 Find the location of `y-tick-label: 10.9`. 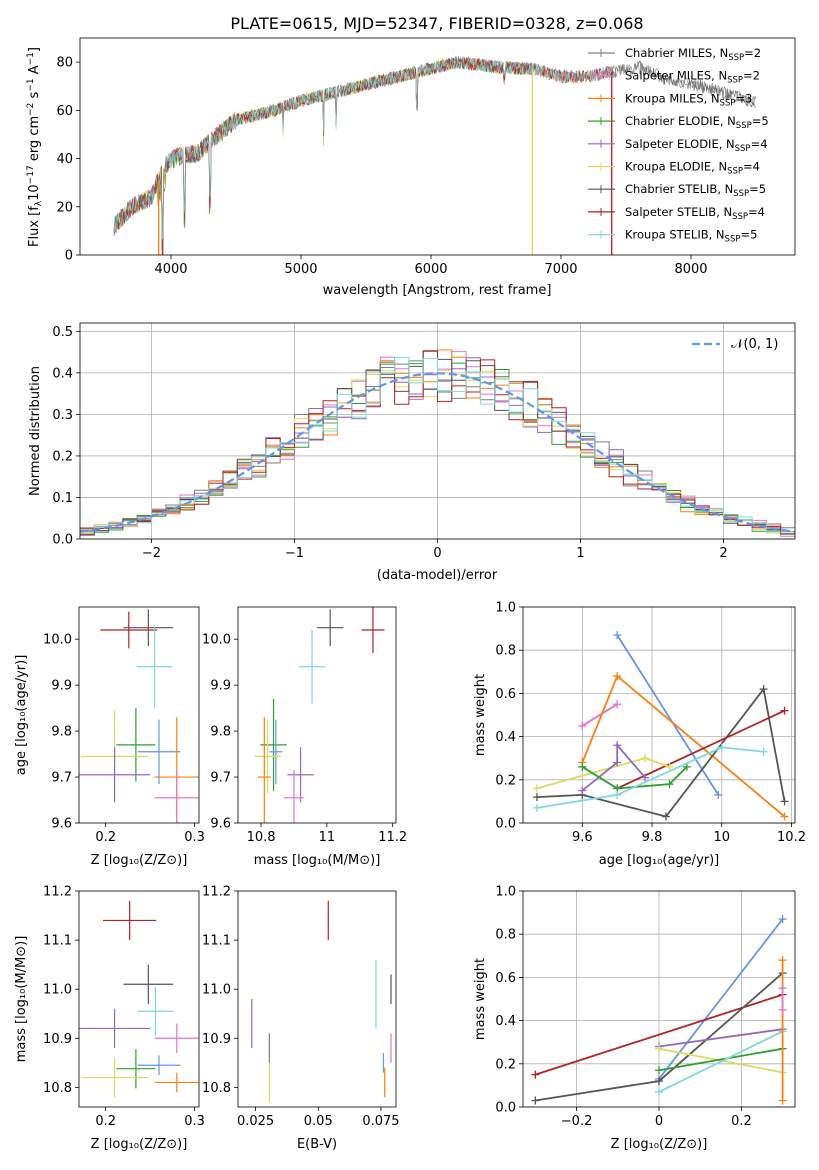

y-tick-label: 10.9 is located at coordinates (216, 1039).